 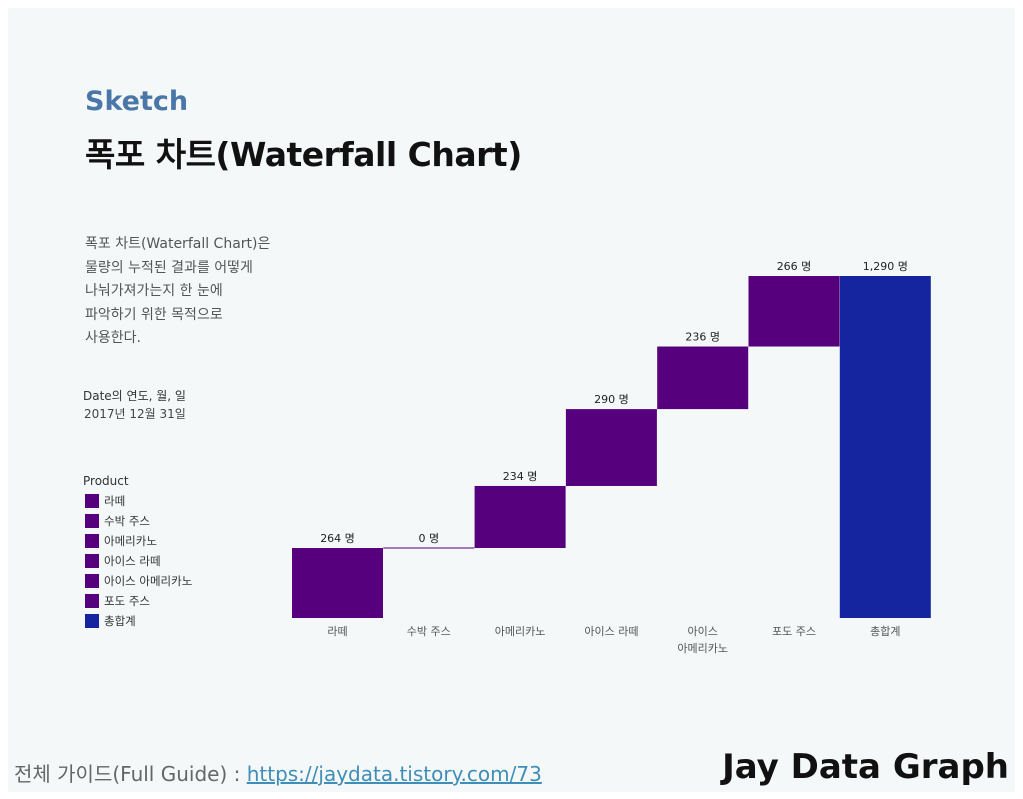 I want to click on data-label: 234 명, so click(x=520, y=476).